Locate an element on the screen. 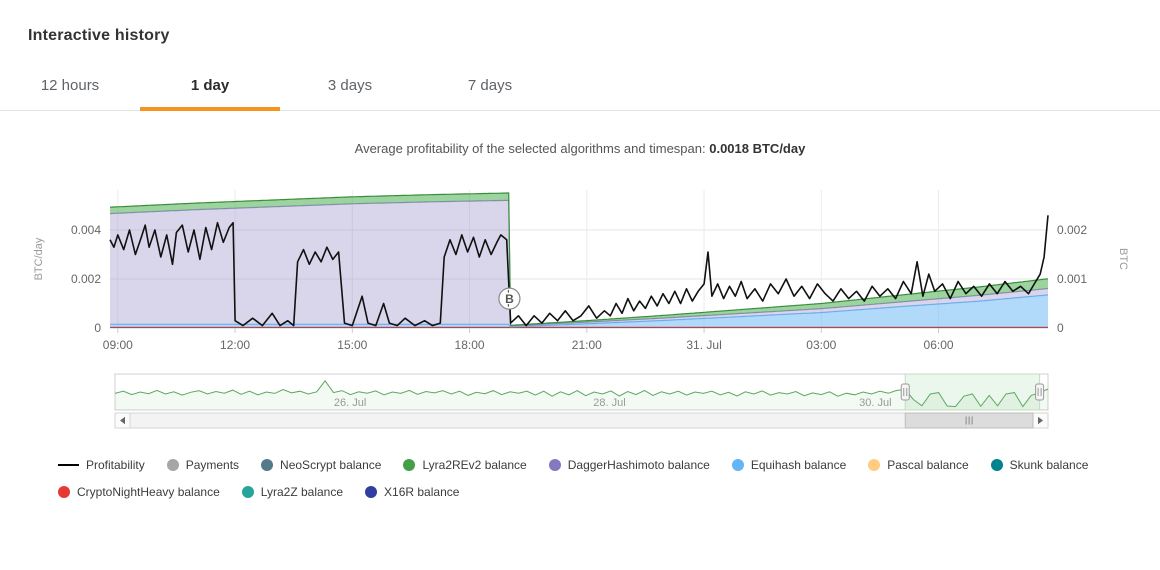 Image resolution: width=1160 pixels, height=570 pixels. right-tick-label: 0.001 is located at coordinates (1072, 279).